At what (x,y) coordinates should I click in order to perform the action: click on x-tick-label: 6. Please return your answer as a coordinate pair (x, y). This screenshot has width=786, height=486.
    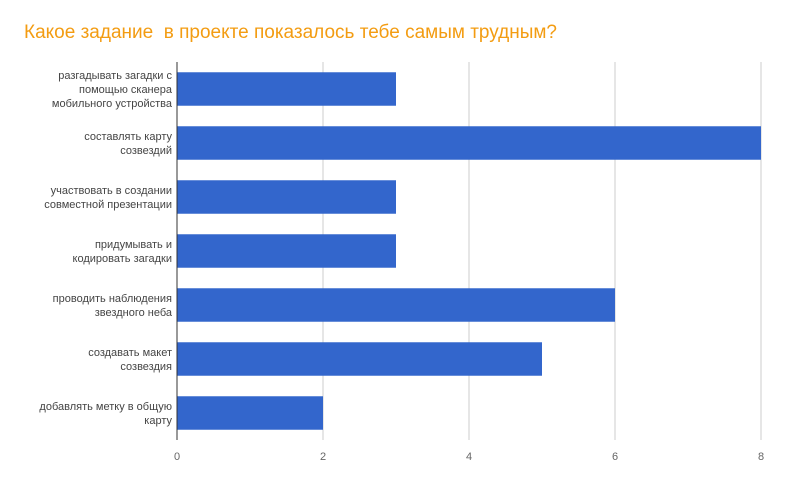
    Looking at the image, I should click on (615, 457).